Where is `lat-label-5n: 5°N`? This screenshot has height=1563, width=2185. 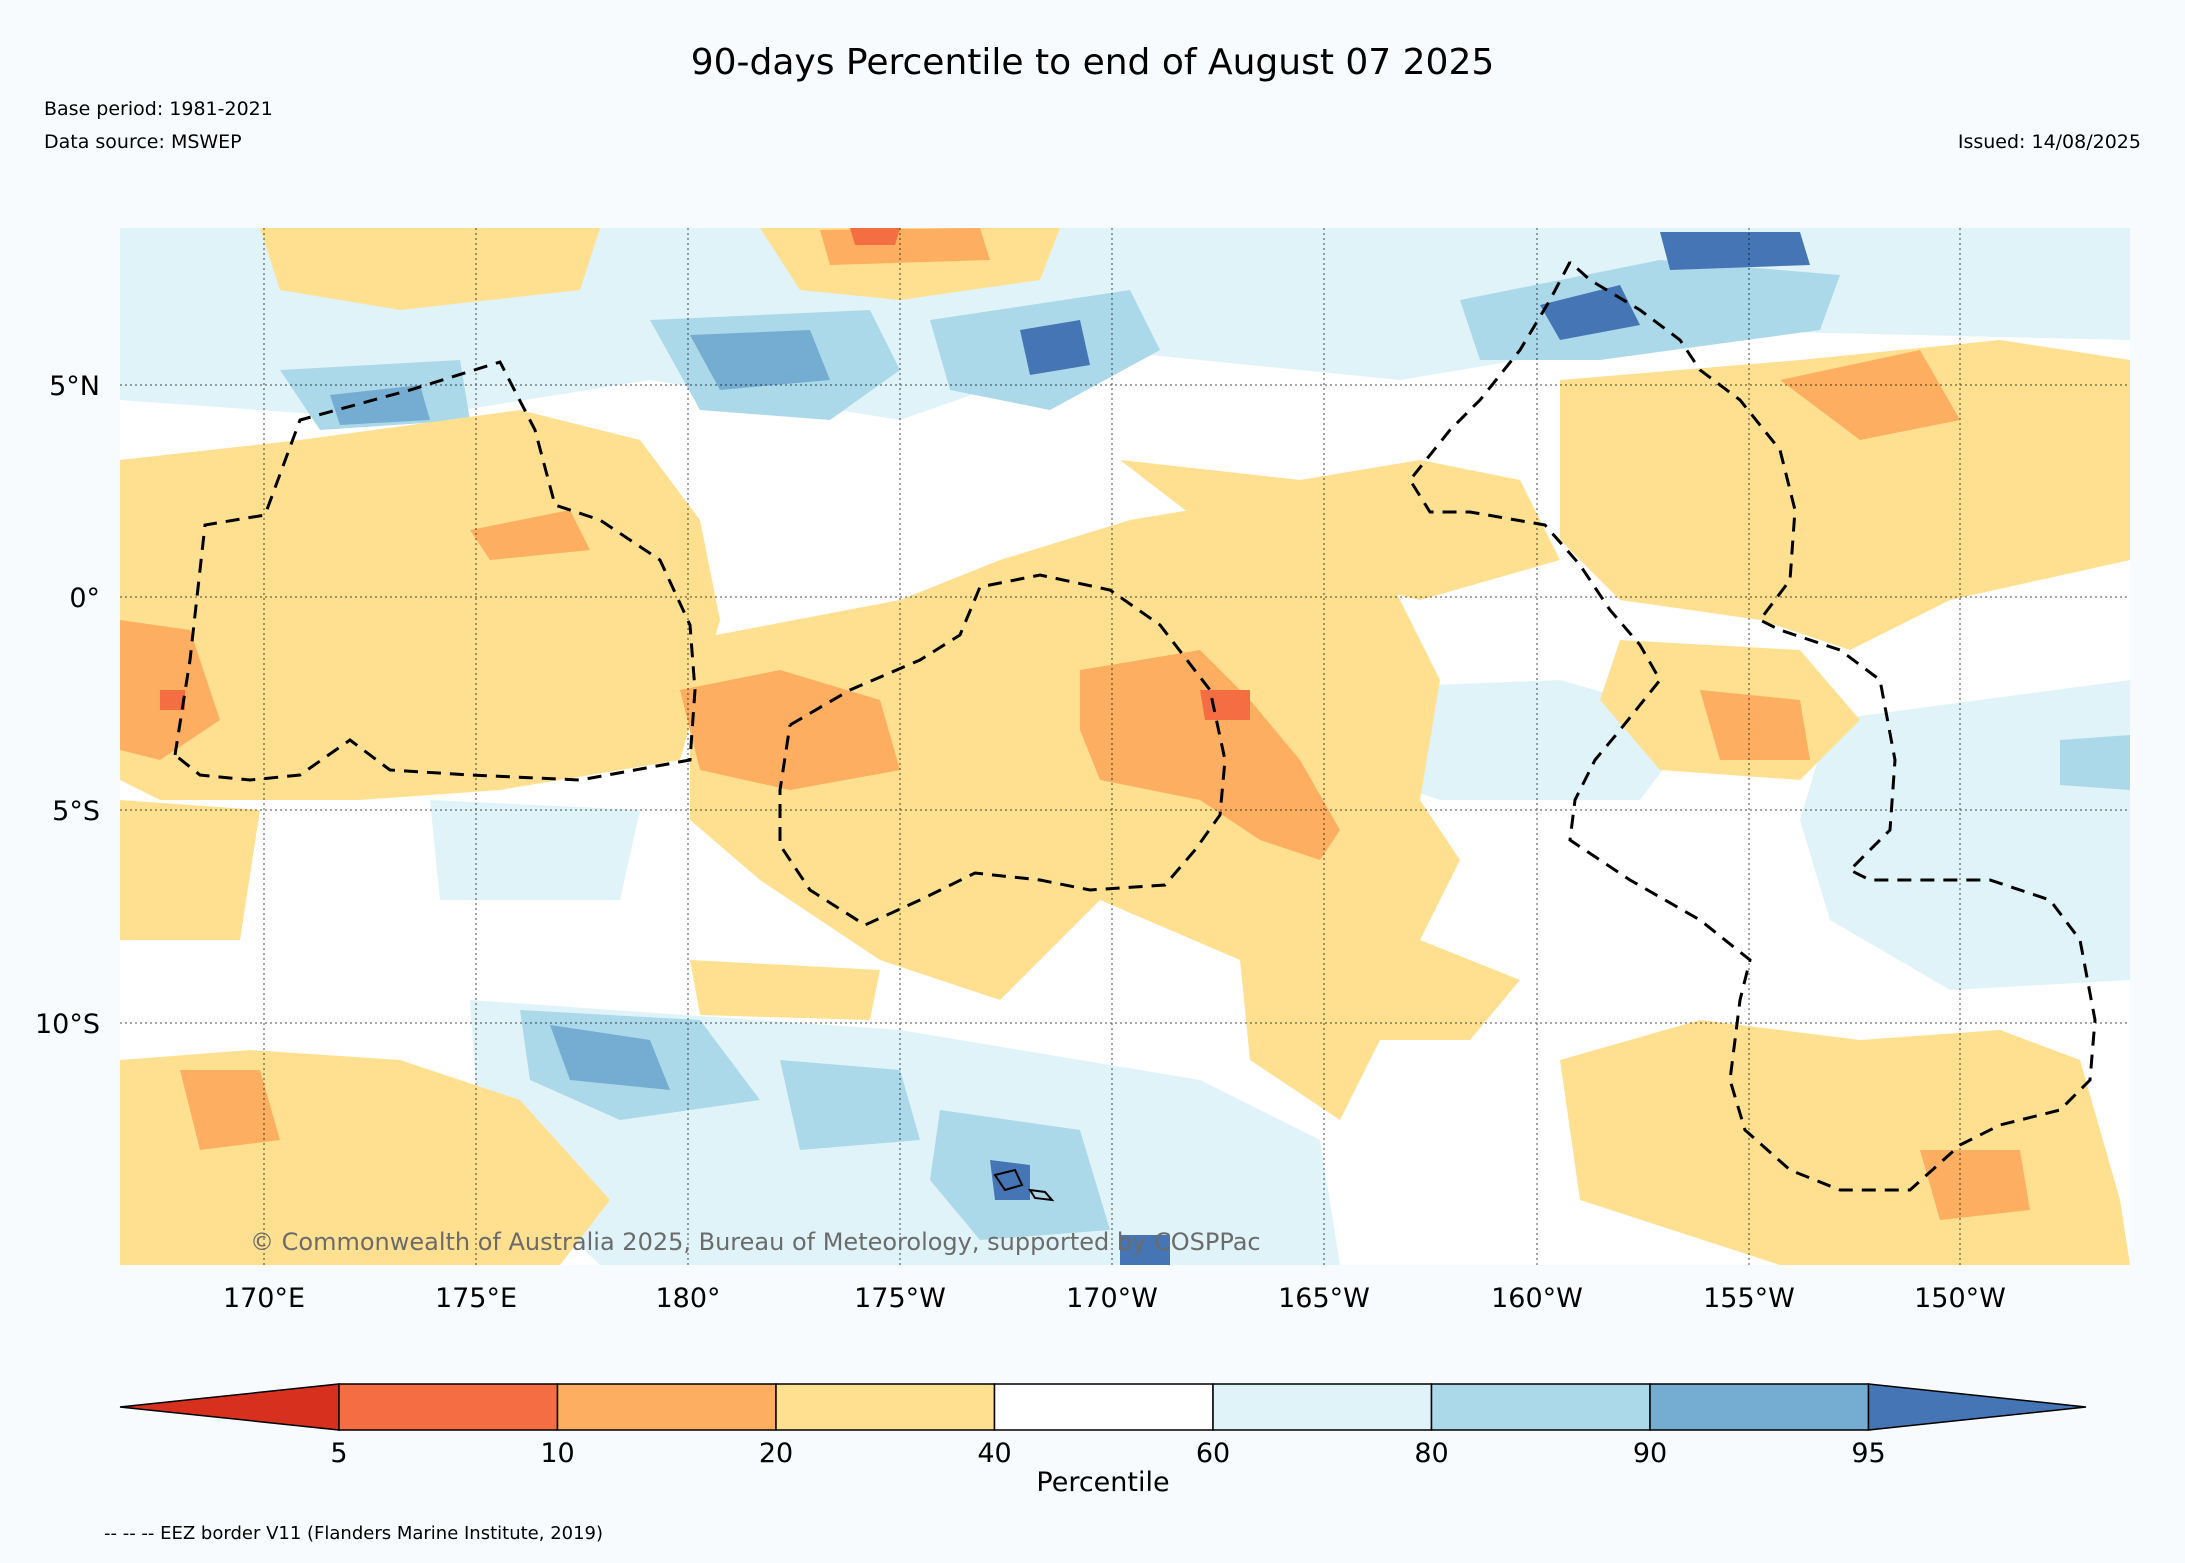 lat-label-5n: 5°N is located at coordinates (74, 386).